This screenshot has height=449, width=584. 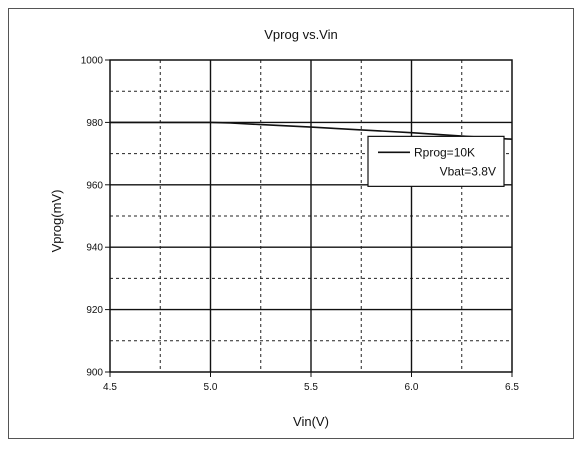 What do you see at coordinates (56, 221) in the screenshot?
I see `y-axis-label: Vprog(mV)` at bounding box center [56, 221].